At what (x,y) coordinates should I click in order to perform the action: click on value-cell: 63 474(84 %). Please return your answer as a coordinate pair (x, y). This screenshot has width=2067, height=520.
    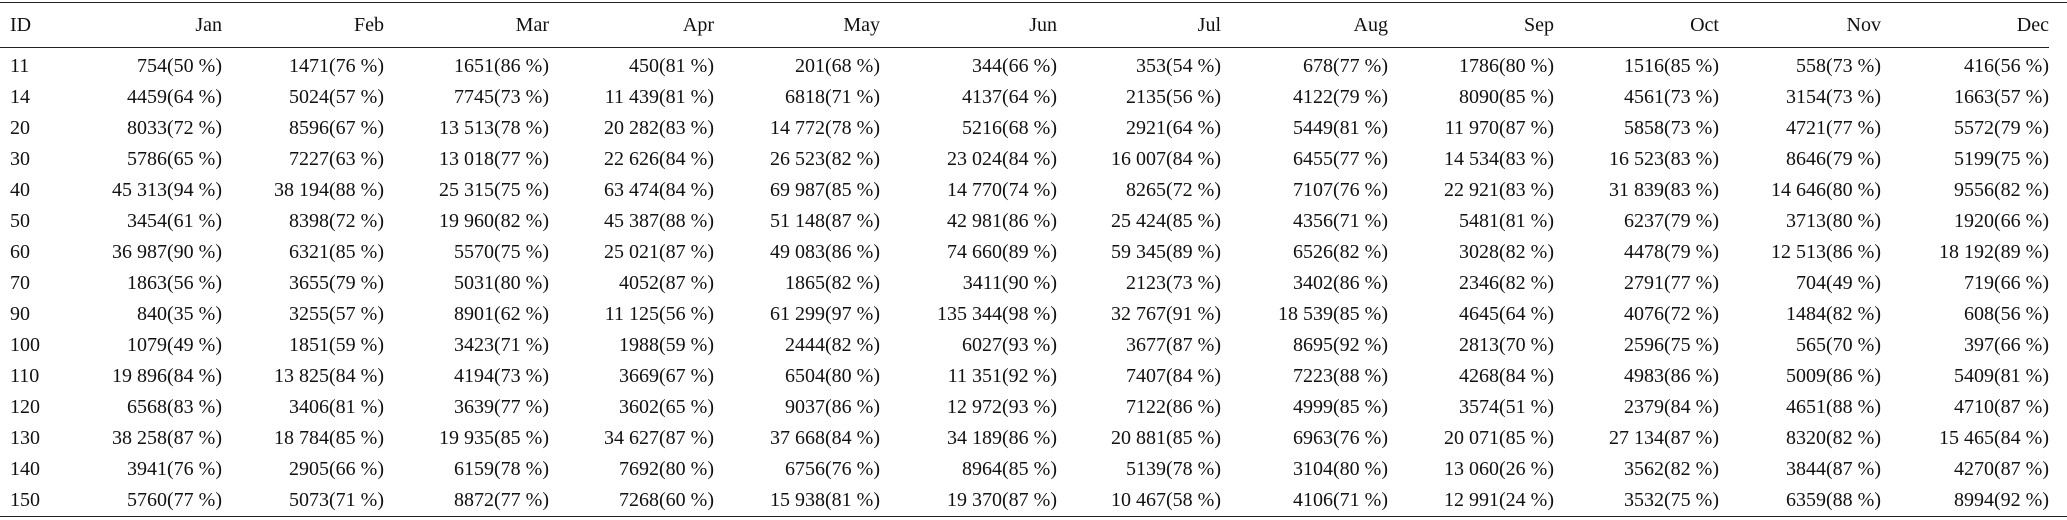
    Looking at the image, I should click on (659, 190).